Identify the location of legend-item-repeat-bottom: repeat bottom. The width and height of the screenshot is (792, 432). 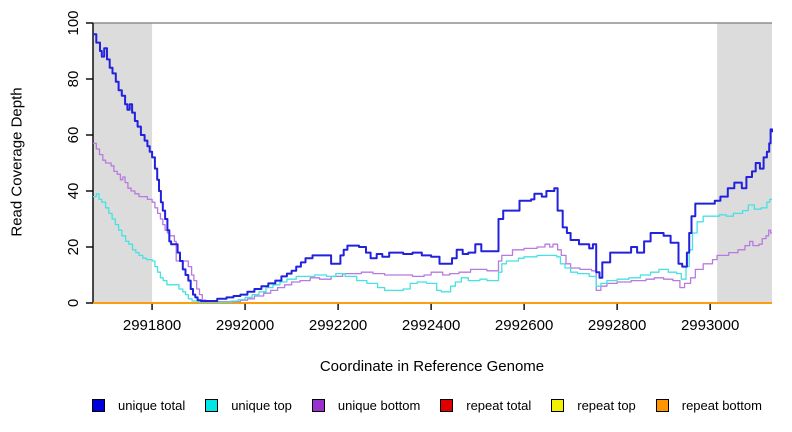
(708, 405).